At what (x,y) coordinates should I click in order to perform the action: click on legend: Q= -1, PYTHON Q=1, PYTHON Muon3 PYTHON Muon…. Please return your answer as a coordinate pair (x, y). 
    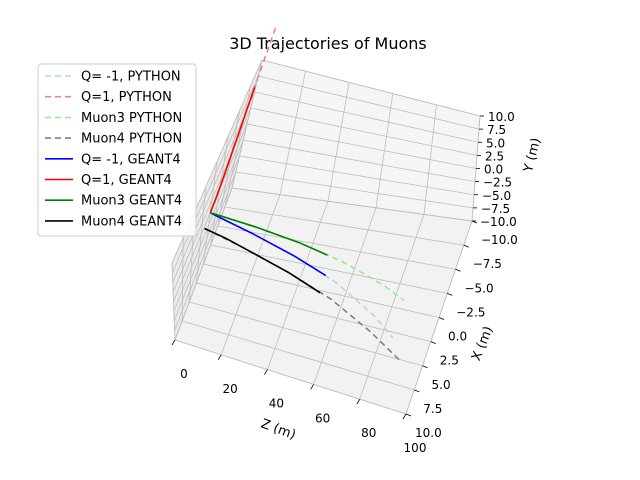
    Looking at the image, I should click on (117, 150).